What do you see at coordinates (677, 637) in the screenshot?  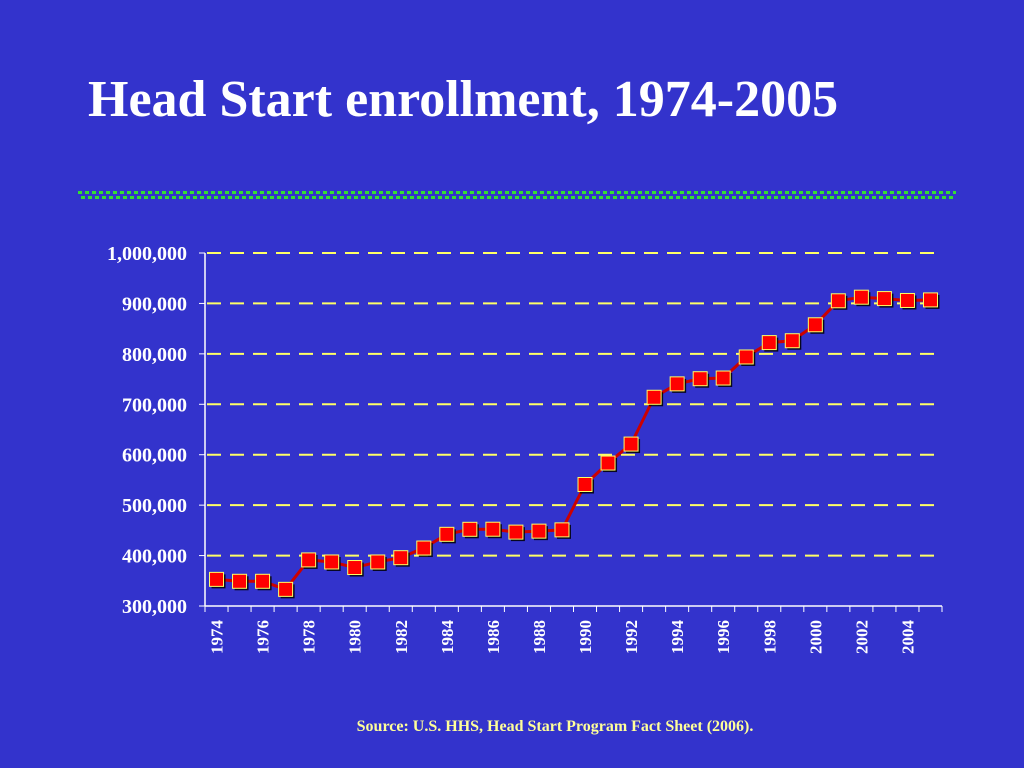 I see `x-tick-label: 1994` at bounding box center [677, 637].